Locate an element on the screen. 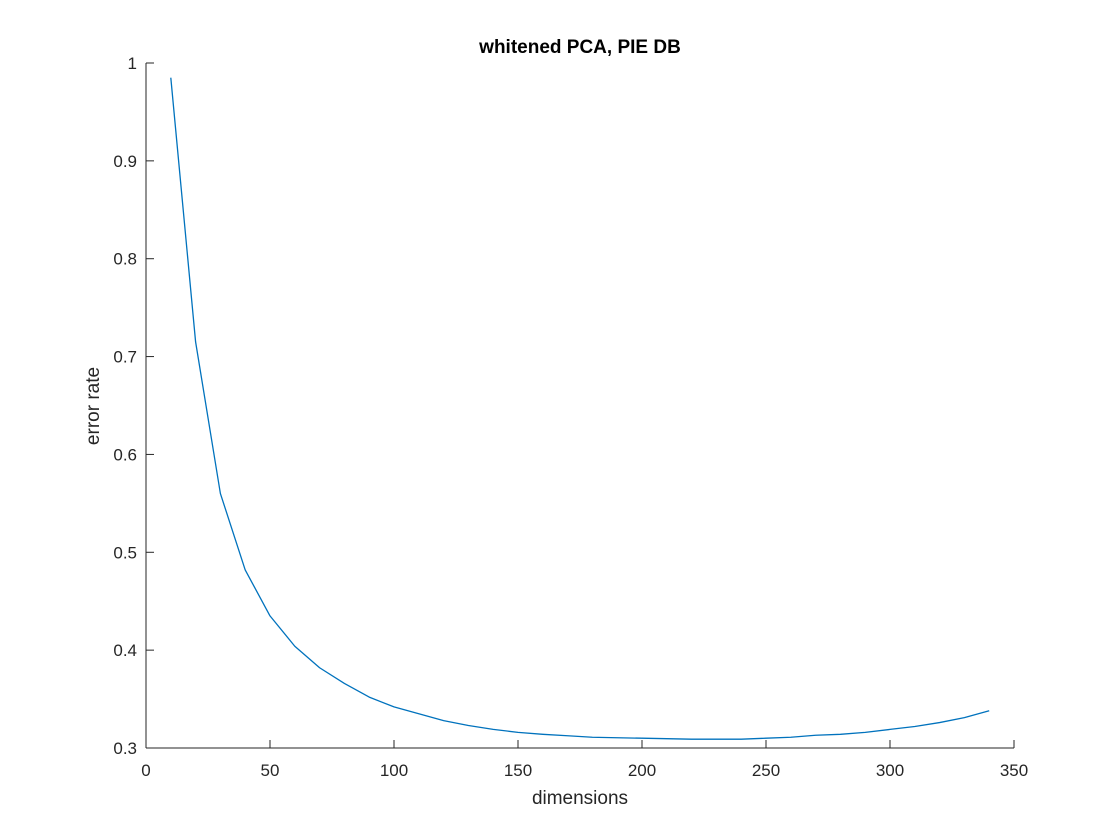  y-tick-label: 0.4 is located at coordinates (125, 650).